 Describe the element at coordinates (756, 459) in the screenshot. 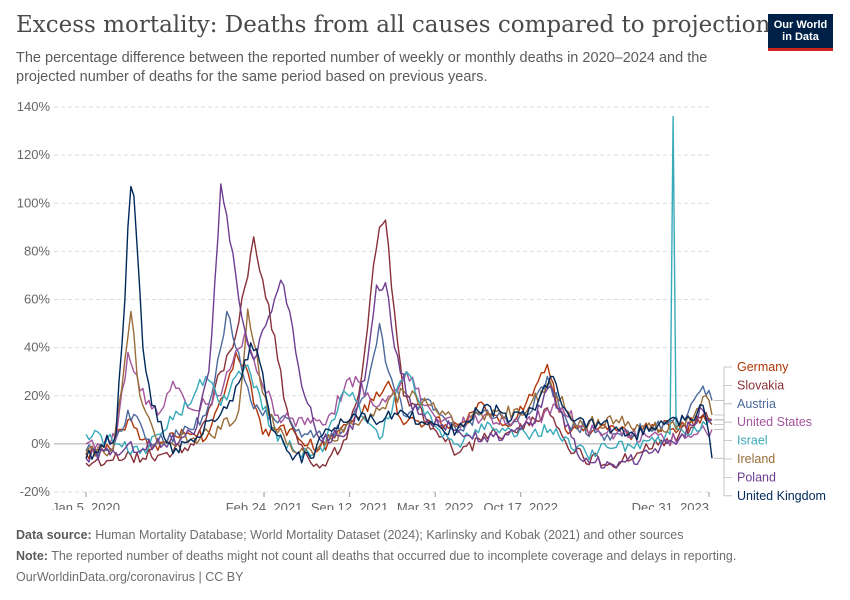

I see `legend-label: Ireland` at that location.